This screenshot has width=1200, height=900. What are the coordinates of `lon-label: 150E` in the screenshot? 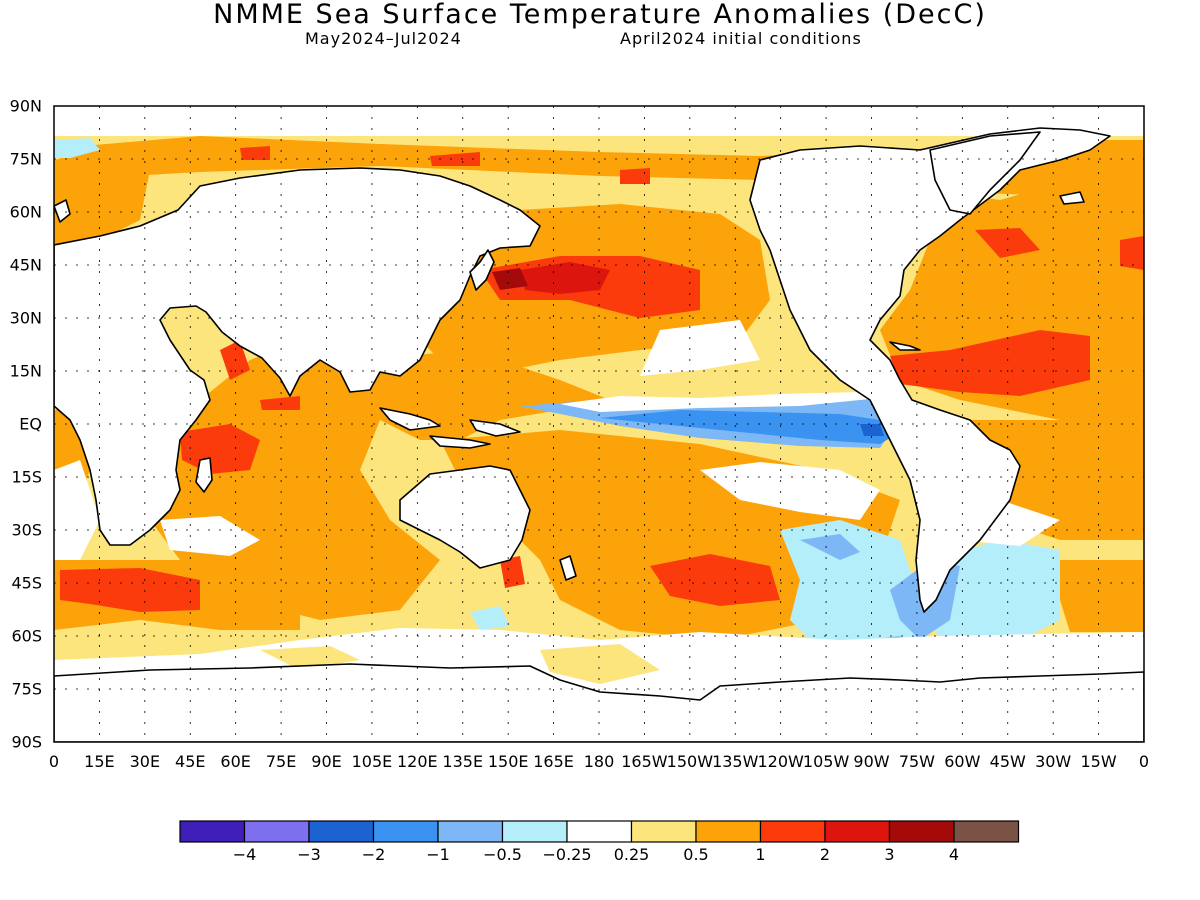 It's located at (508, 761).